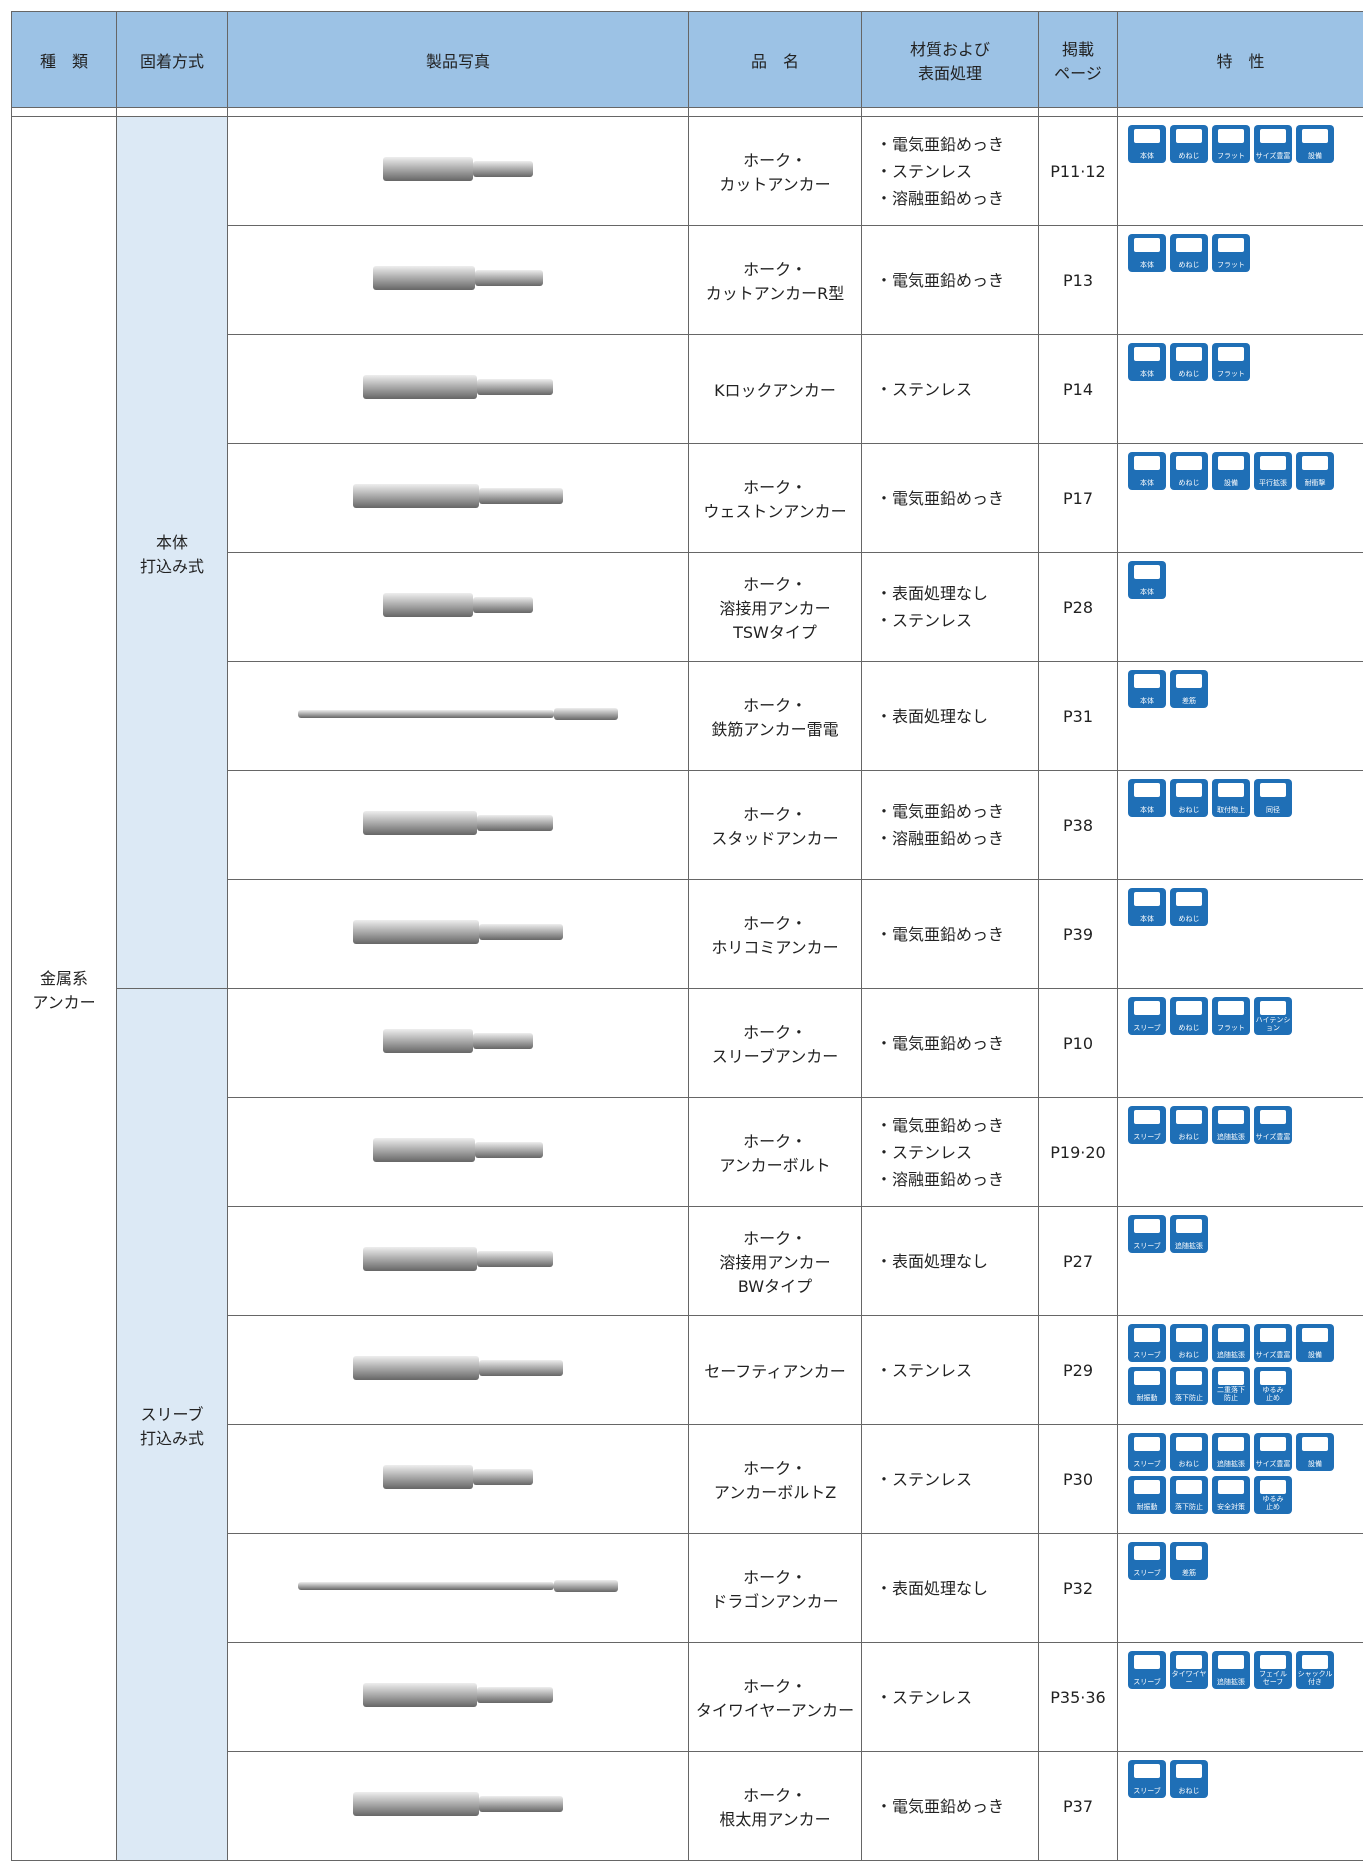  I want to click on page-ref: P35·36, so click(1078, 1697).